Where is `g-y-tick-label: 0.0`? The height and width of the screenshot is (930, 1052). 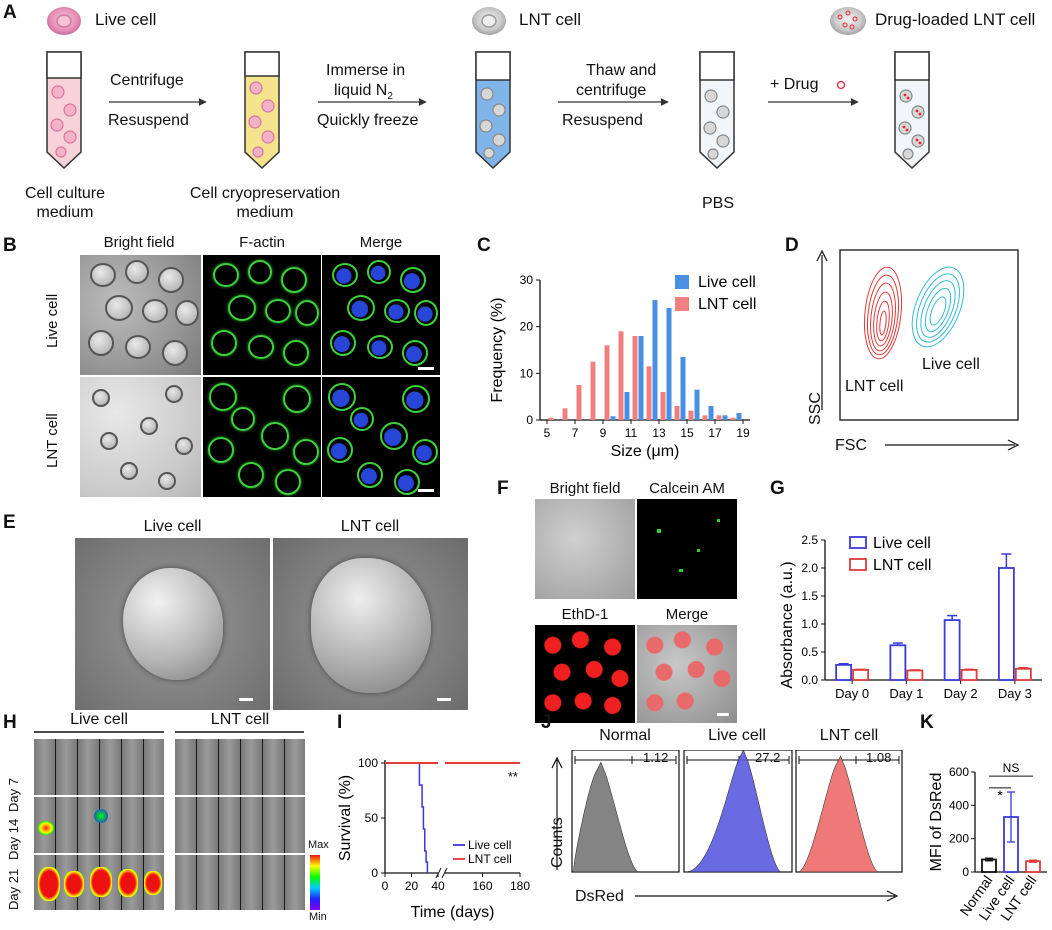 g-y-tick-label: 0.0 is located at coordinates (809, 680).